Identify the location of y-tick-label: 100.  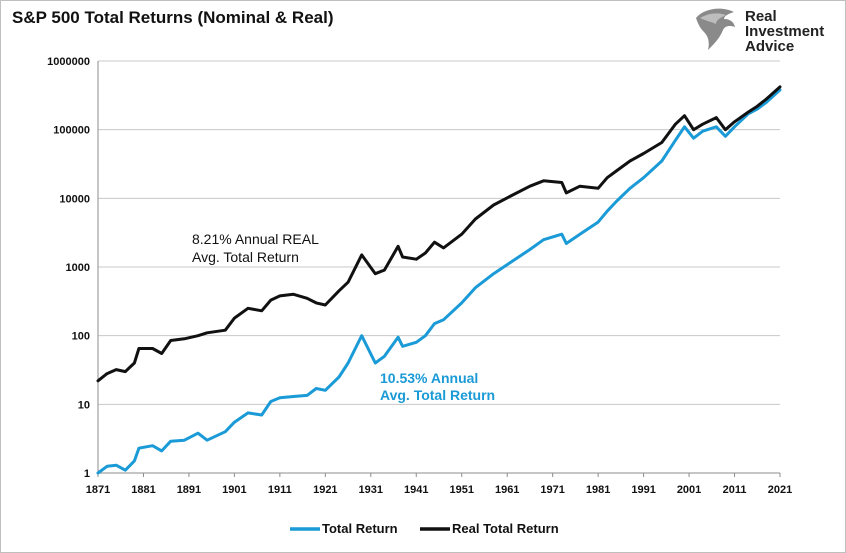
(81, 337).